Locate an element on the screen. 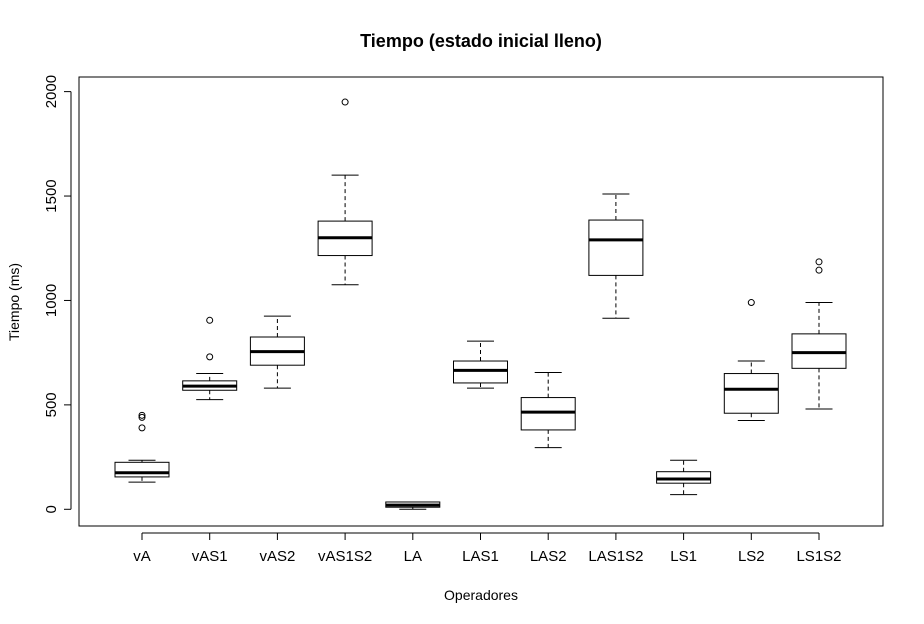 The image size is (924, 624). box-LA is located at coordinates (413, 505).